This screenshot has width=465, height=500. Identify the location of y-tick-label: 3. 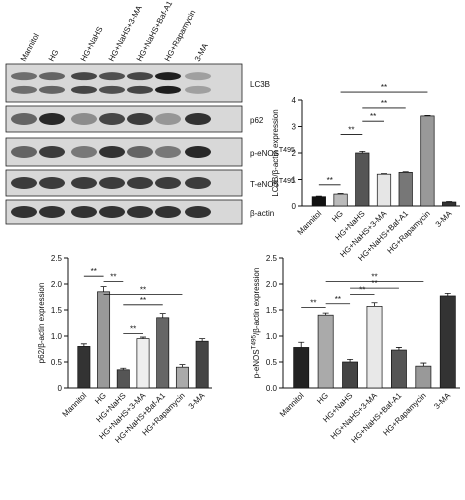
(294, 127).